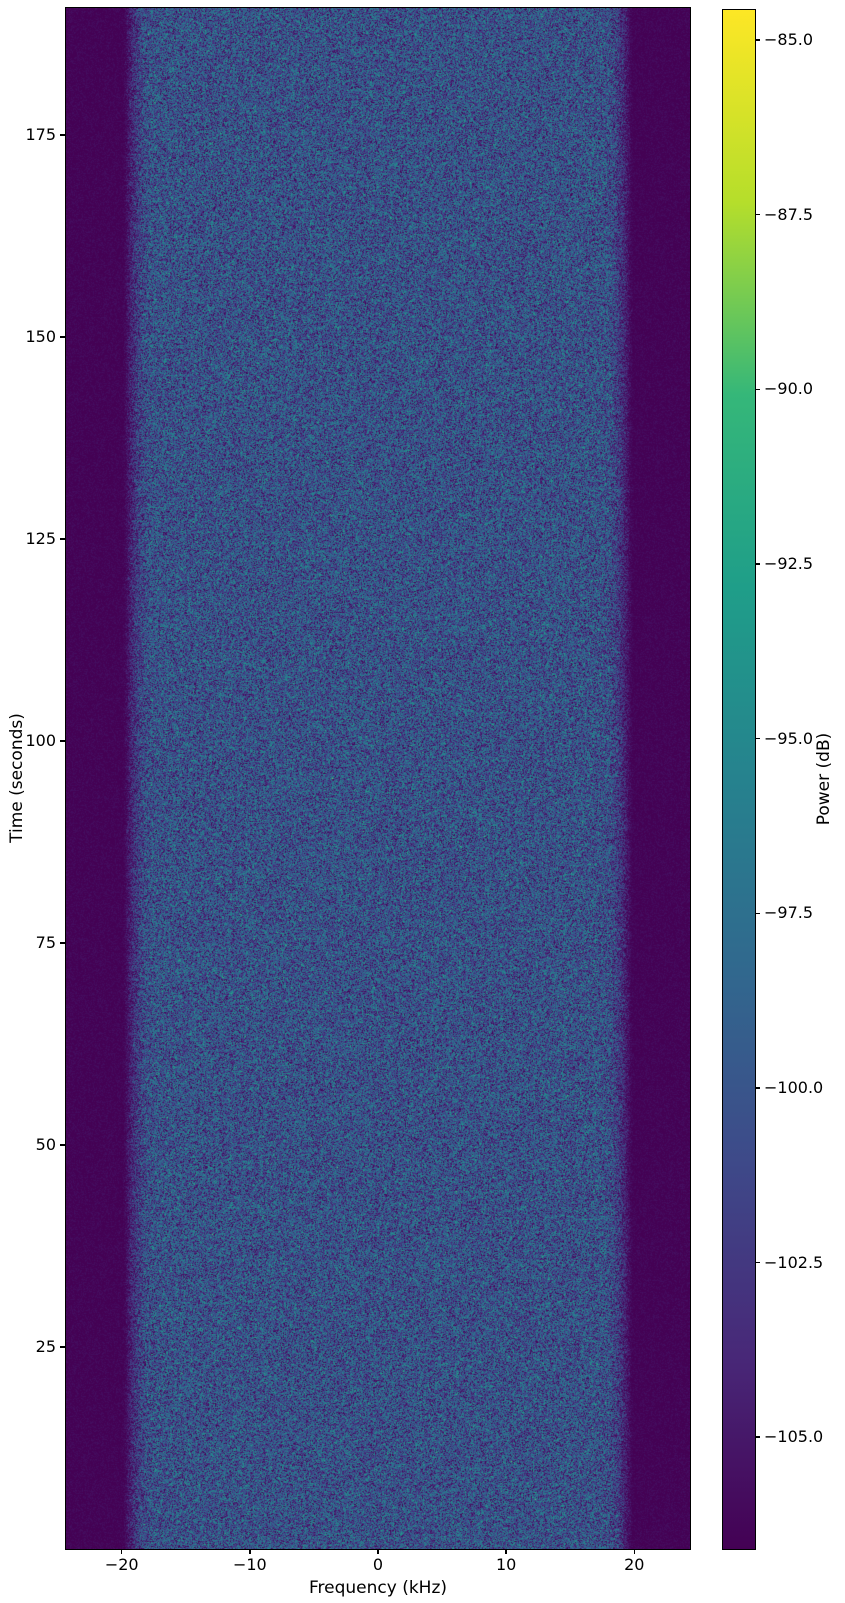 The height and width of the screenshot is (1603, 845). What do you see at coordinates (17, 778) in the screenshot?
I see `y-axis-label: Time (seconds)` at bounding box center [17, 778].